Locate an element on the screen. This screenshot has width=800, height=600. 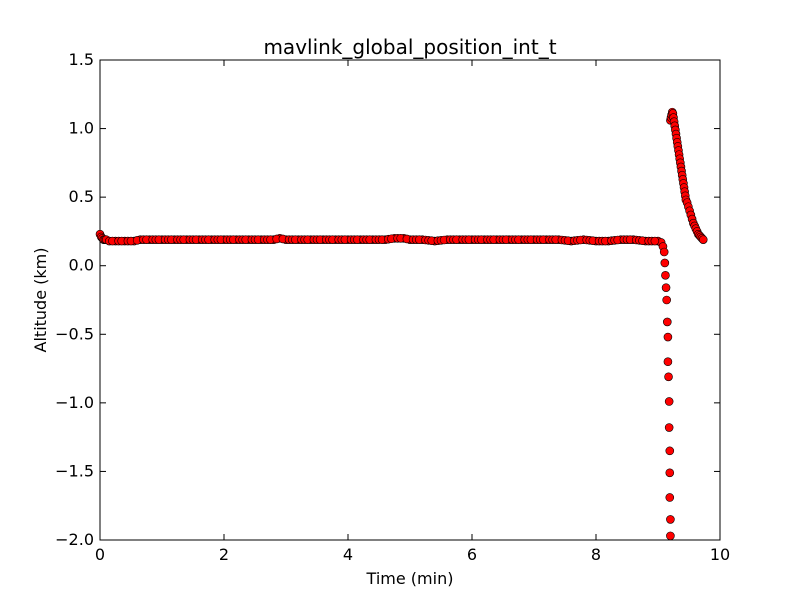
y-tick-label: −1.0 is located at coordinates (74, 402).